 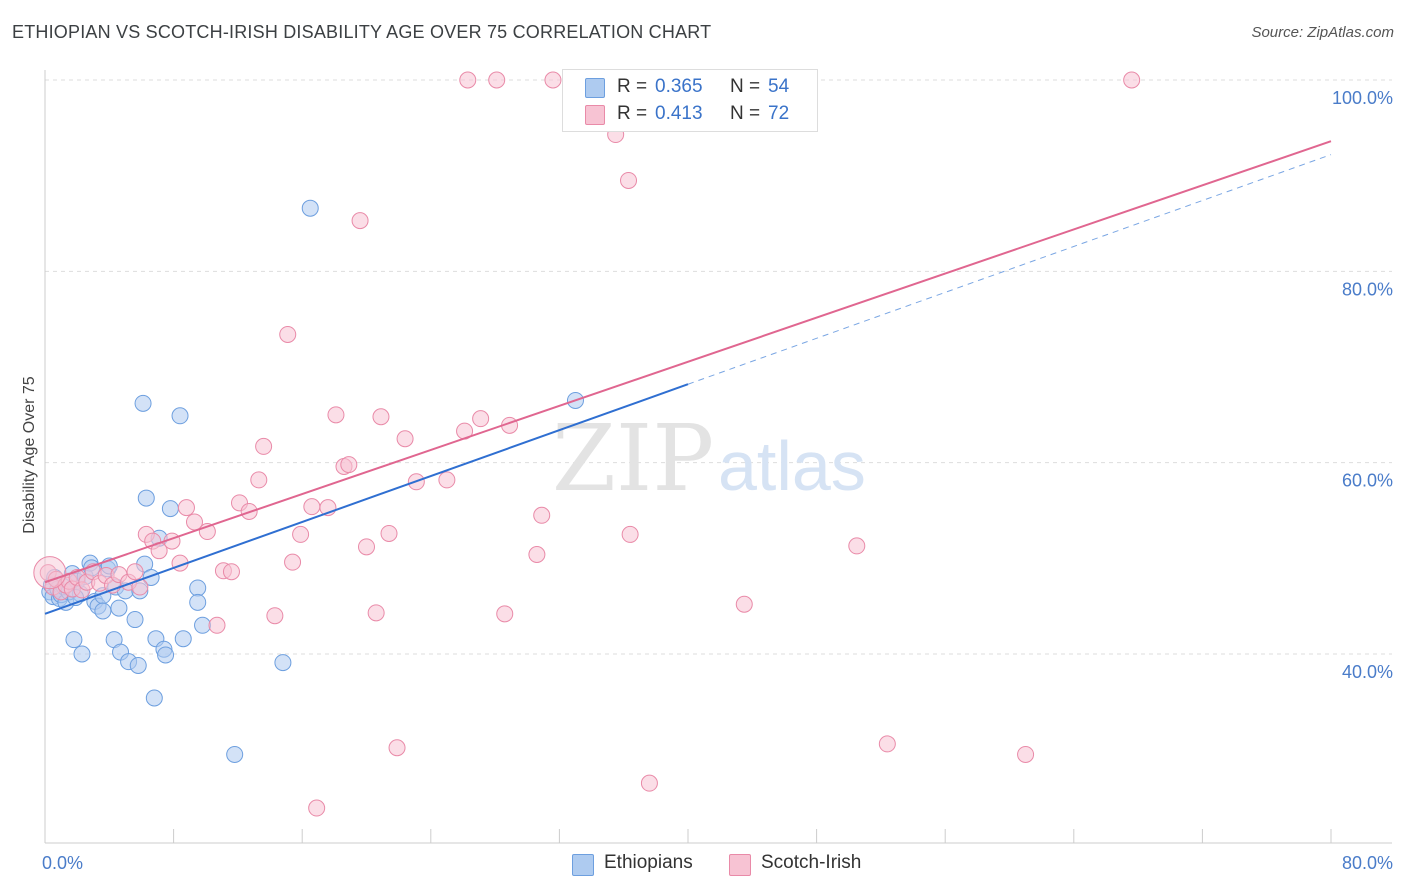 What do you see at coordinates (679, 113) in the screenshot?
I see `legend-r-value: 0.413` at bounding box center [679, 113].